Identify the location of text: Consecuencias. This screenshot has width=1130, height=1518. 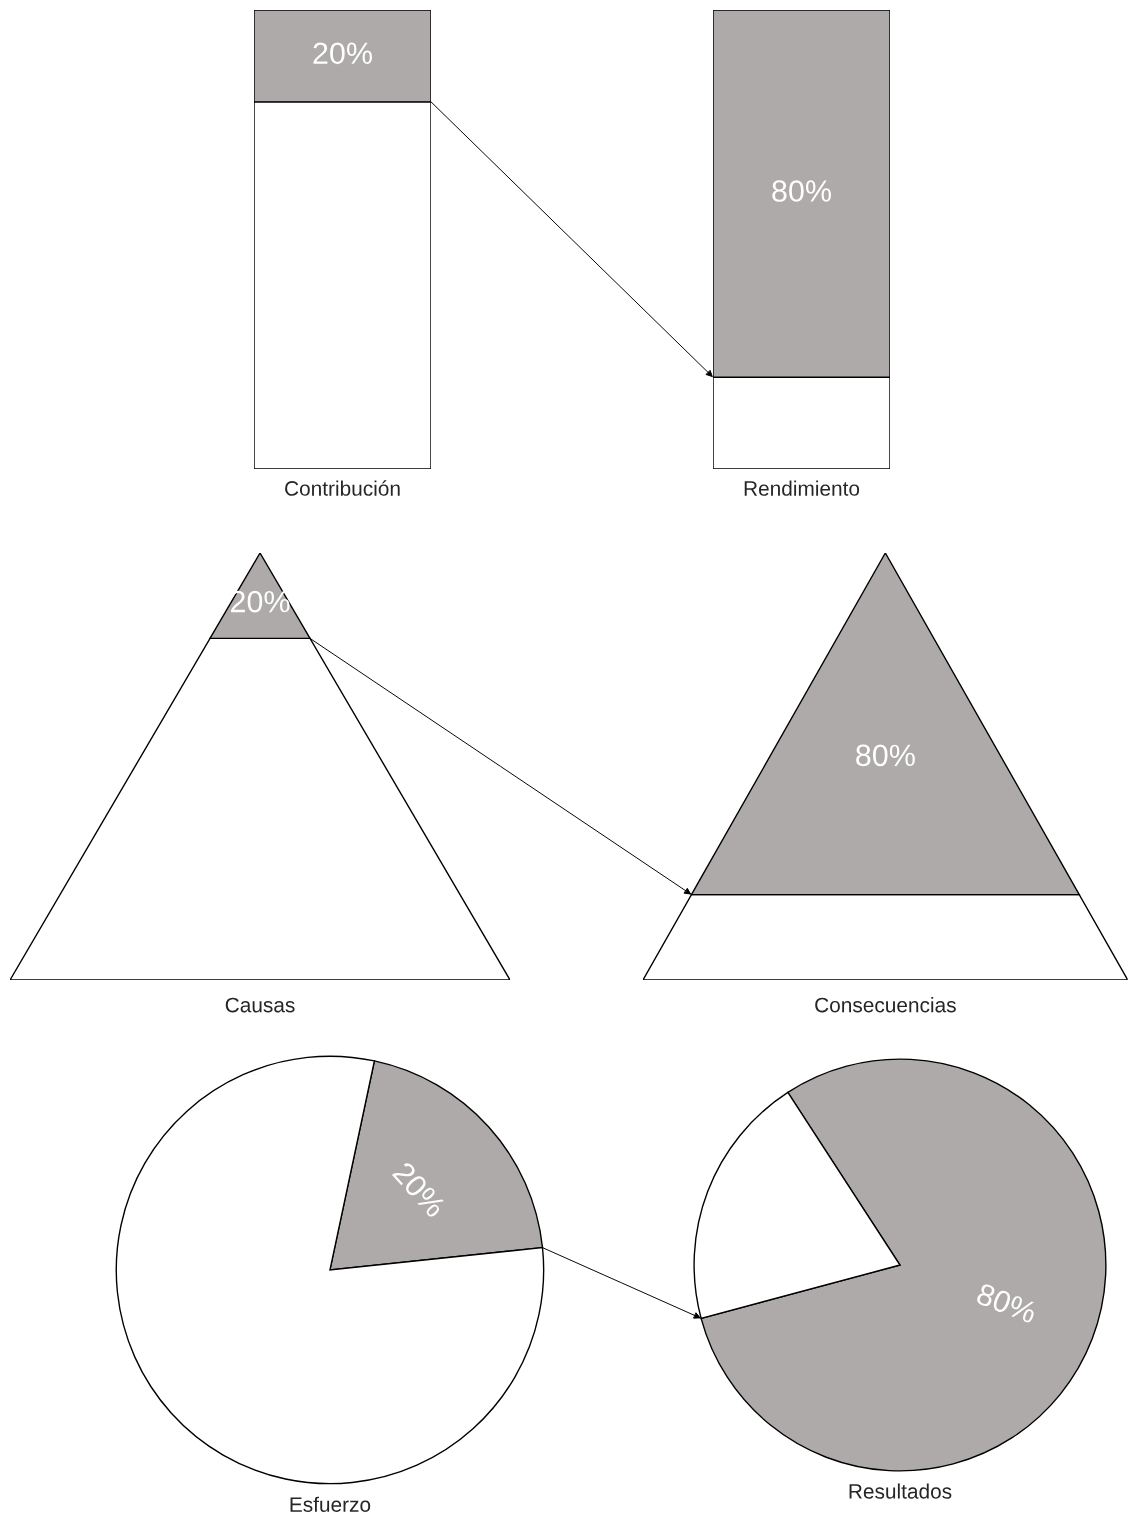
(885, 1005).